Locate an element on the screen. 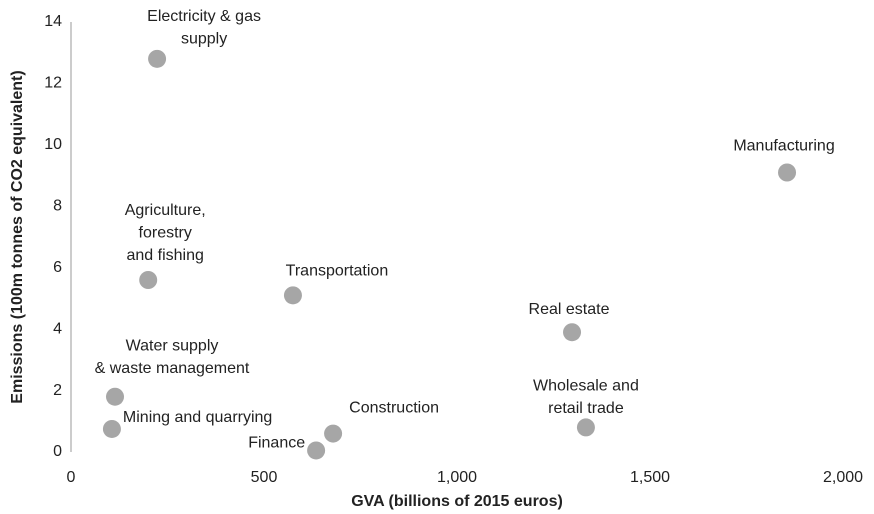  point-label: Water supply & waste management is located at coordinates (172, 358).